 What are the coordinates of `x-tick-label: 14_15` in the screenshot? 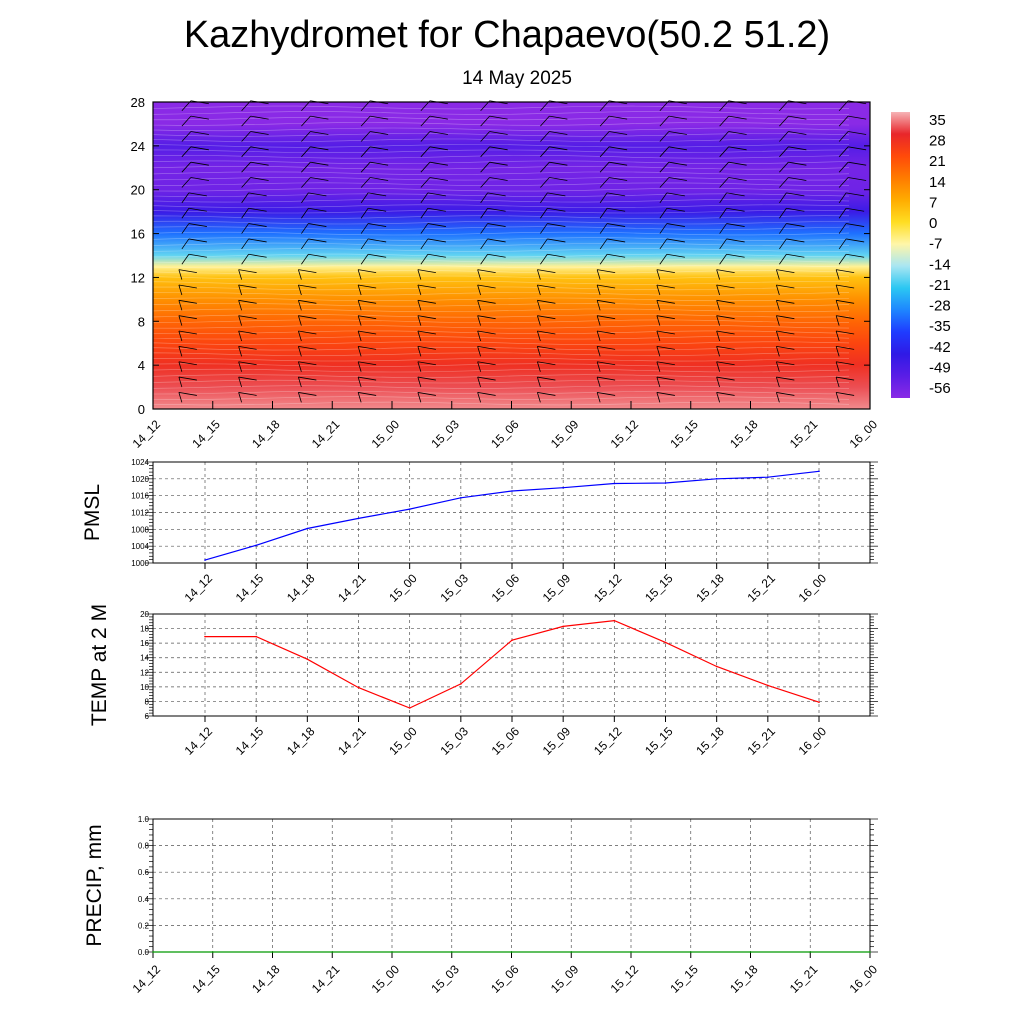 It's located at (206, 979).